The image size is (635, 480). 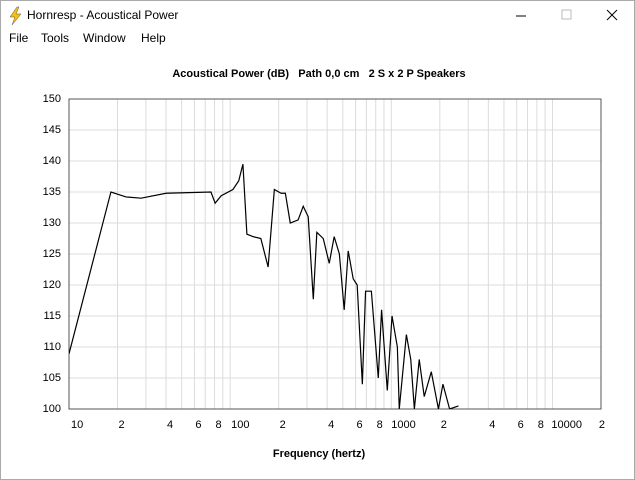 What do you see at coordinates (52, 285) in the screenshot?
I see `y-tick-label: 120` at bounding box center [52, 285].